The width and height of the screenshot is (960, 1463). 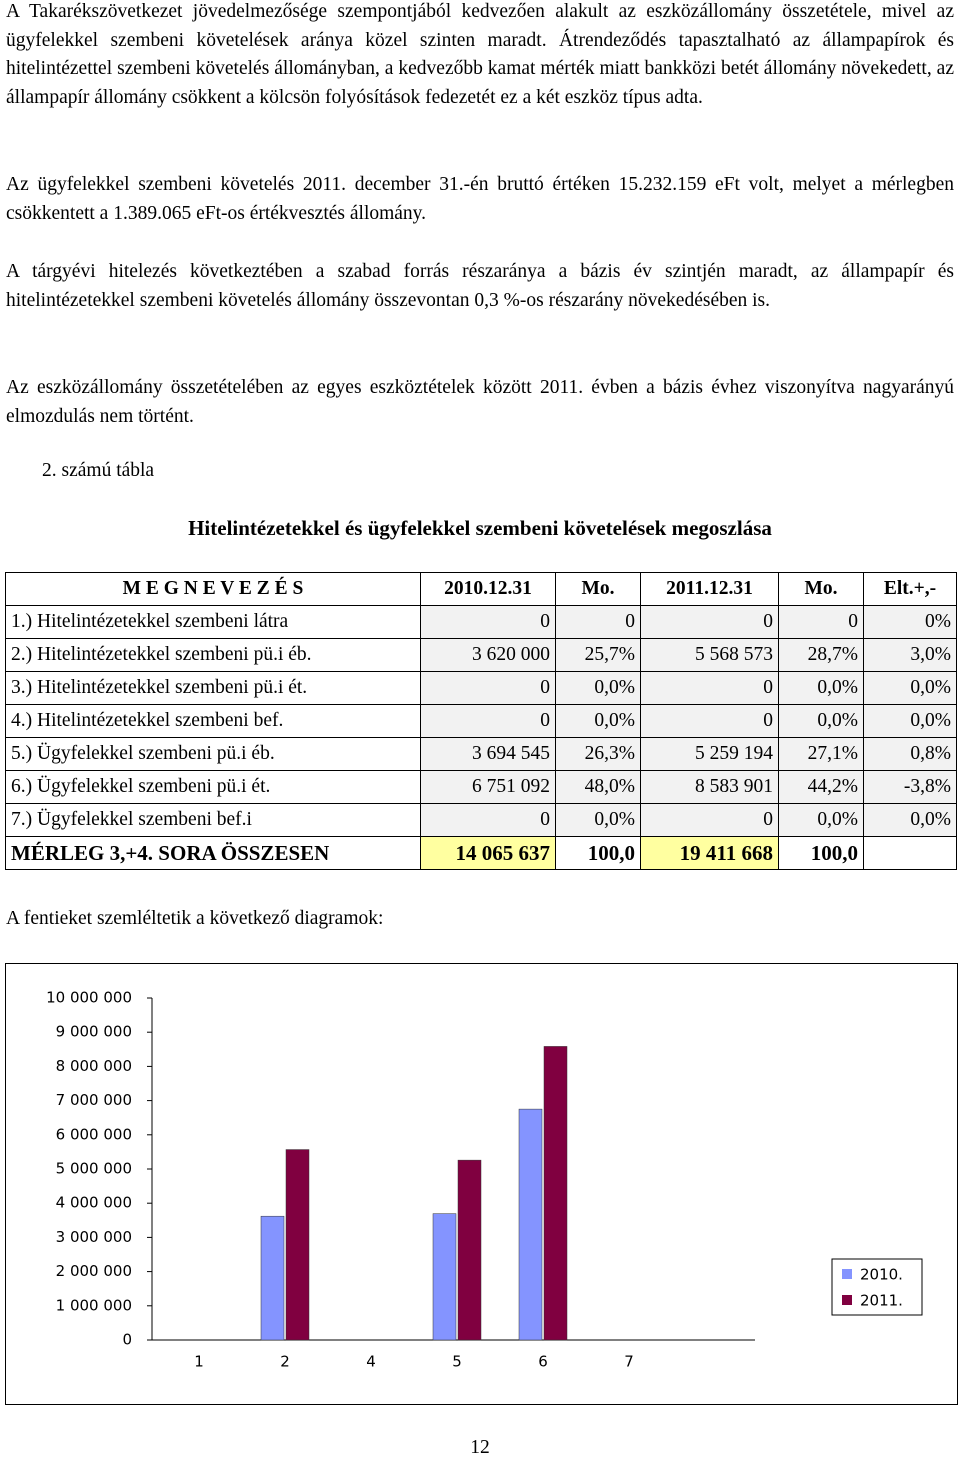 What do you see at coordinates (213, 820) in the screenshot?
I see `table-cell: 7.) Ügyfelekkel szembeni bef.i` at bounding box center [213, 820].